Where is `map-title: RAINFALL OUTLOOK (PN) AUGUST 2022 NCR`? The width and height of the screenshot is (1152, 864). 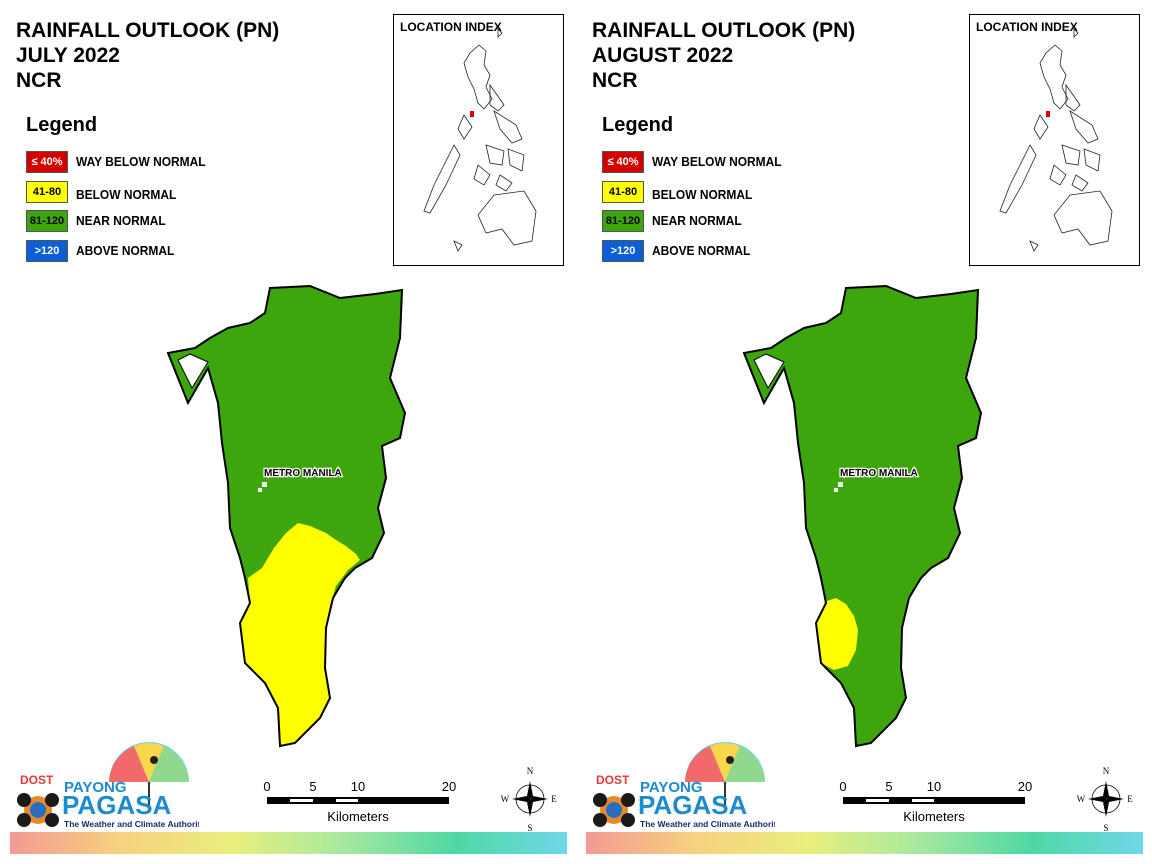
map-title: RAINFALL OUTLOOK (PN) AUGUST 2022 NCR is located at coordinates (723, 55).